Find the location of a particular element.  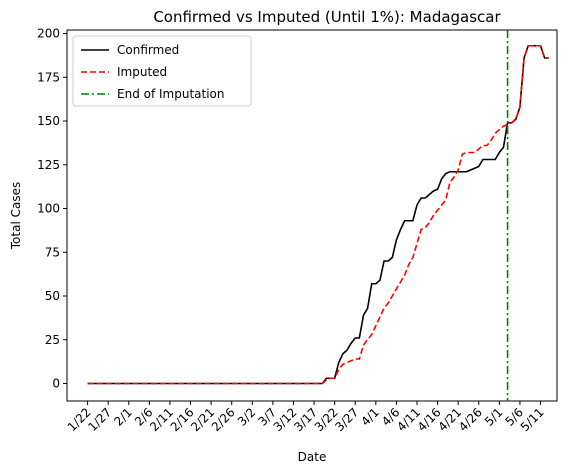

y-tick-label: 75 is located at coordinates (52, 252).